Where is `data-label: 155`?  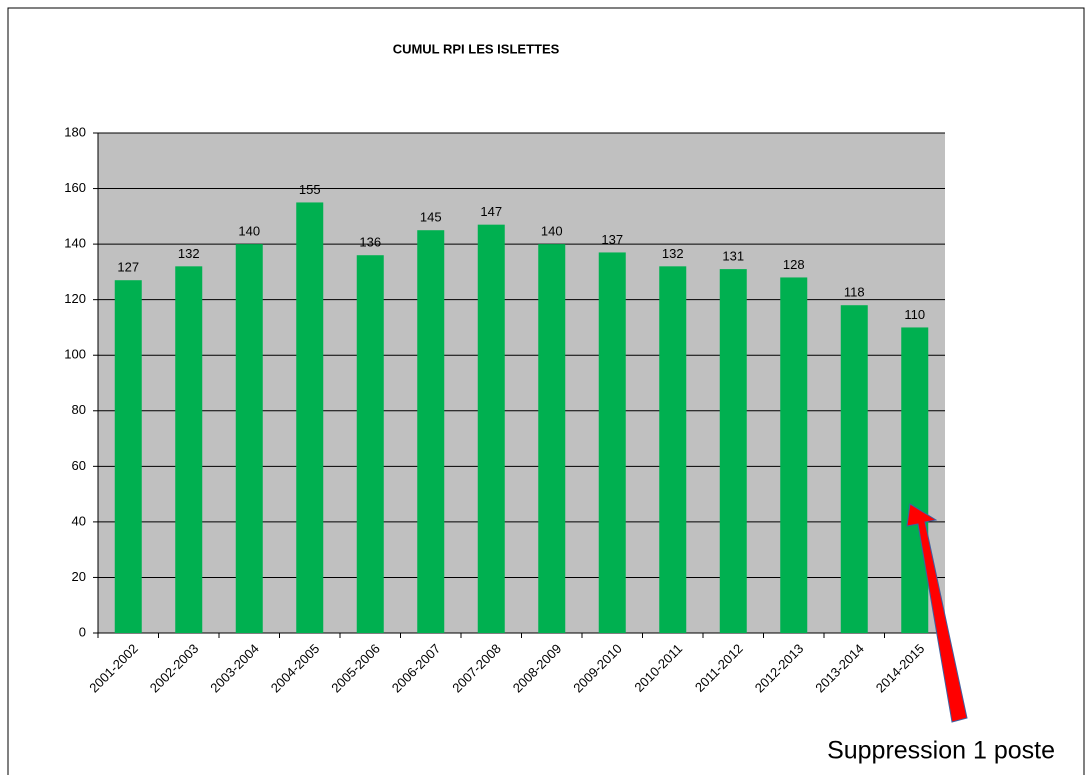 data-label: 155 is located at coordinates (310, 189).